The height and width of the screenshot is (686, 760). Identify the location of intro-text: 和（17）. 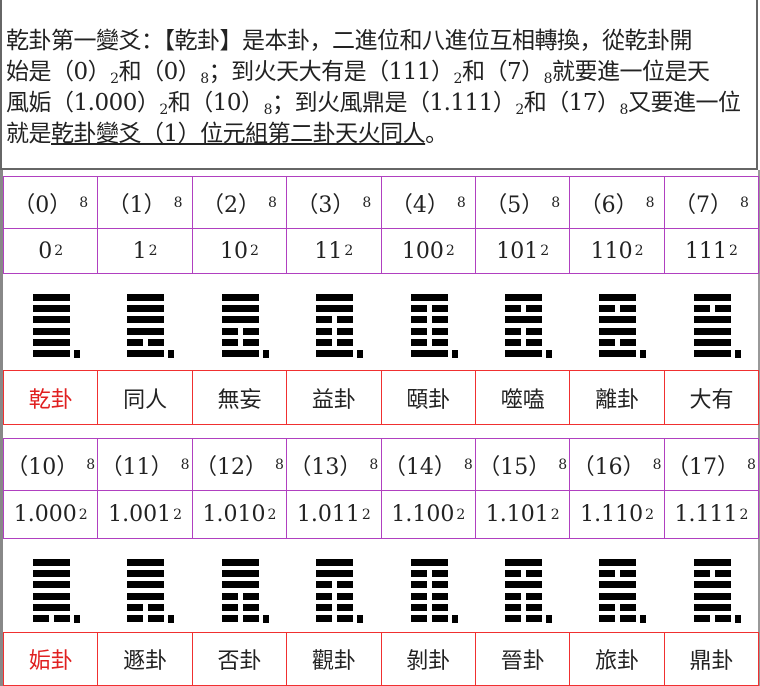
(571, 103).